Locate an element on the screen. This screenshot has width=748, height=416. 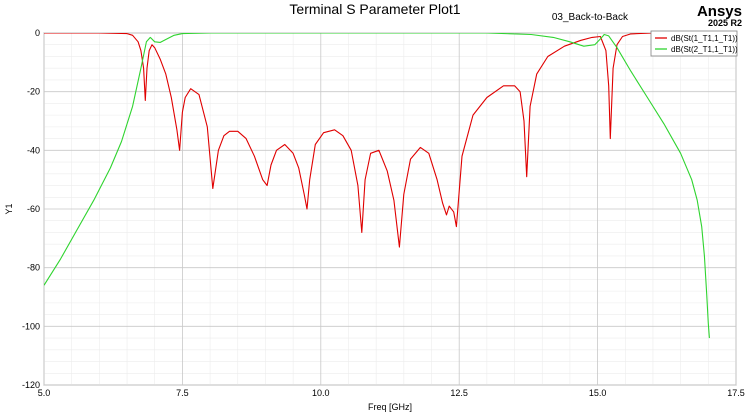
x-axis-ticks: 5.0 7.5 10.0 12.5 15.0 17.5 is located at coordinates (391, 393).